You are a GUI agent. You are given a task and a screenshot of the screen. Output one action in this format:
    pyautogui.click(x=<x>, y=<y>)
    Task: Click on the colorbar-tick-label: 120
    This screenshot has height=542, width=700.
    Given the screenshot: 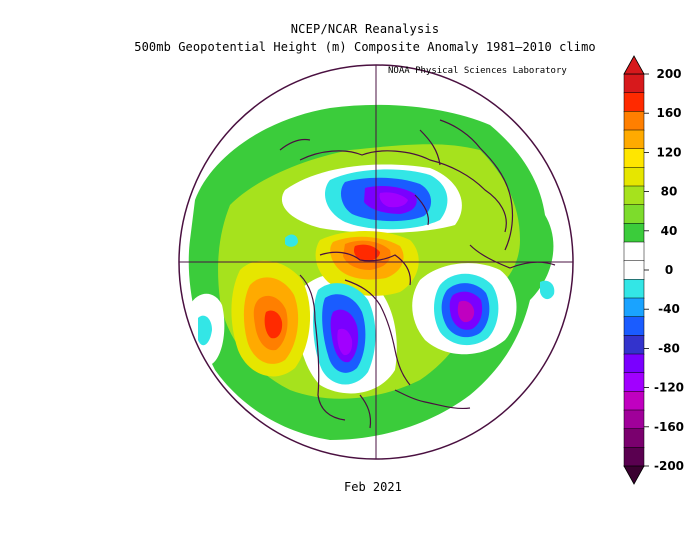 What is the action you would take?
    pyautogui.click(x=668, y=152)
    